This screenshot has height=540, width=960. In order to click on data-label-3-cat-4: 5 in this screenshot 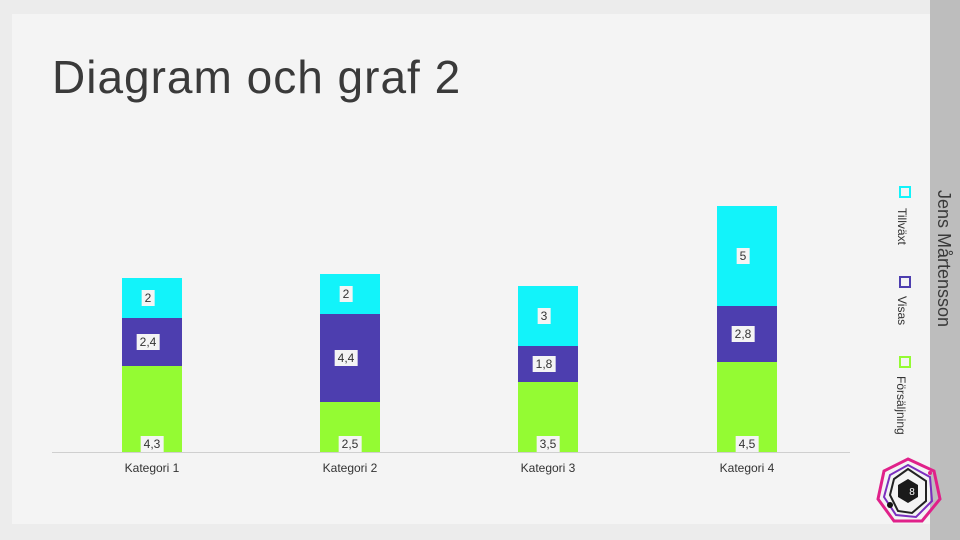, I will do `click(743, 256)`.